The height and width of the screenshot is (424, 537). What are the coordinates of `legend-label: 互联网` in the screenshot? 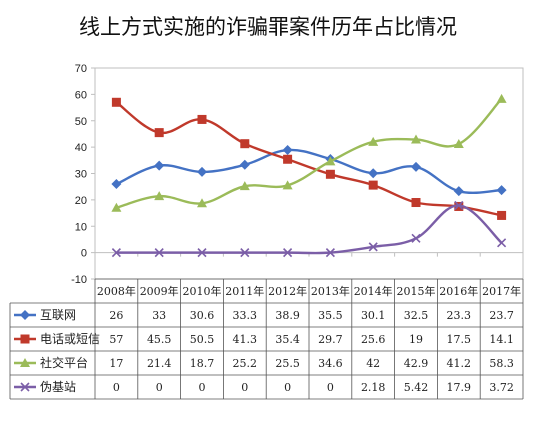 It's located at (58, 315).